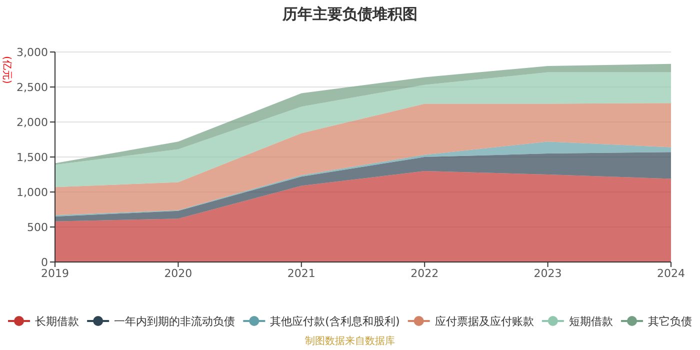 This screenshot has height=350, width=700. I want to click on x-tick-label: 2020, so click(178, 273).